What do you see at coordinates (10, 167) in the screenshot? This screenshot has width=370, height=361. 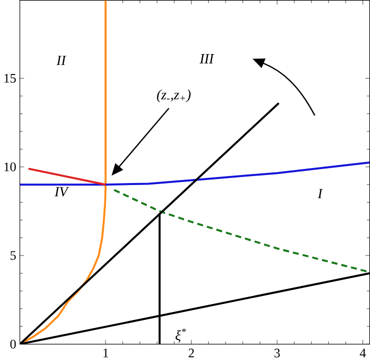 I see `y-tick-label: 10` at bounding box center [10, 167].